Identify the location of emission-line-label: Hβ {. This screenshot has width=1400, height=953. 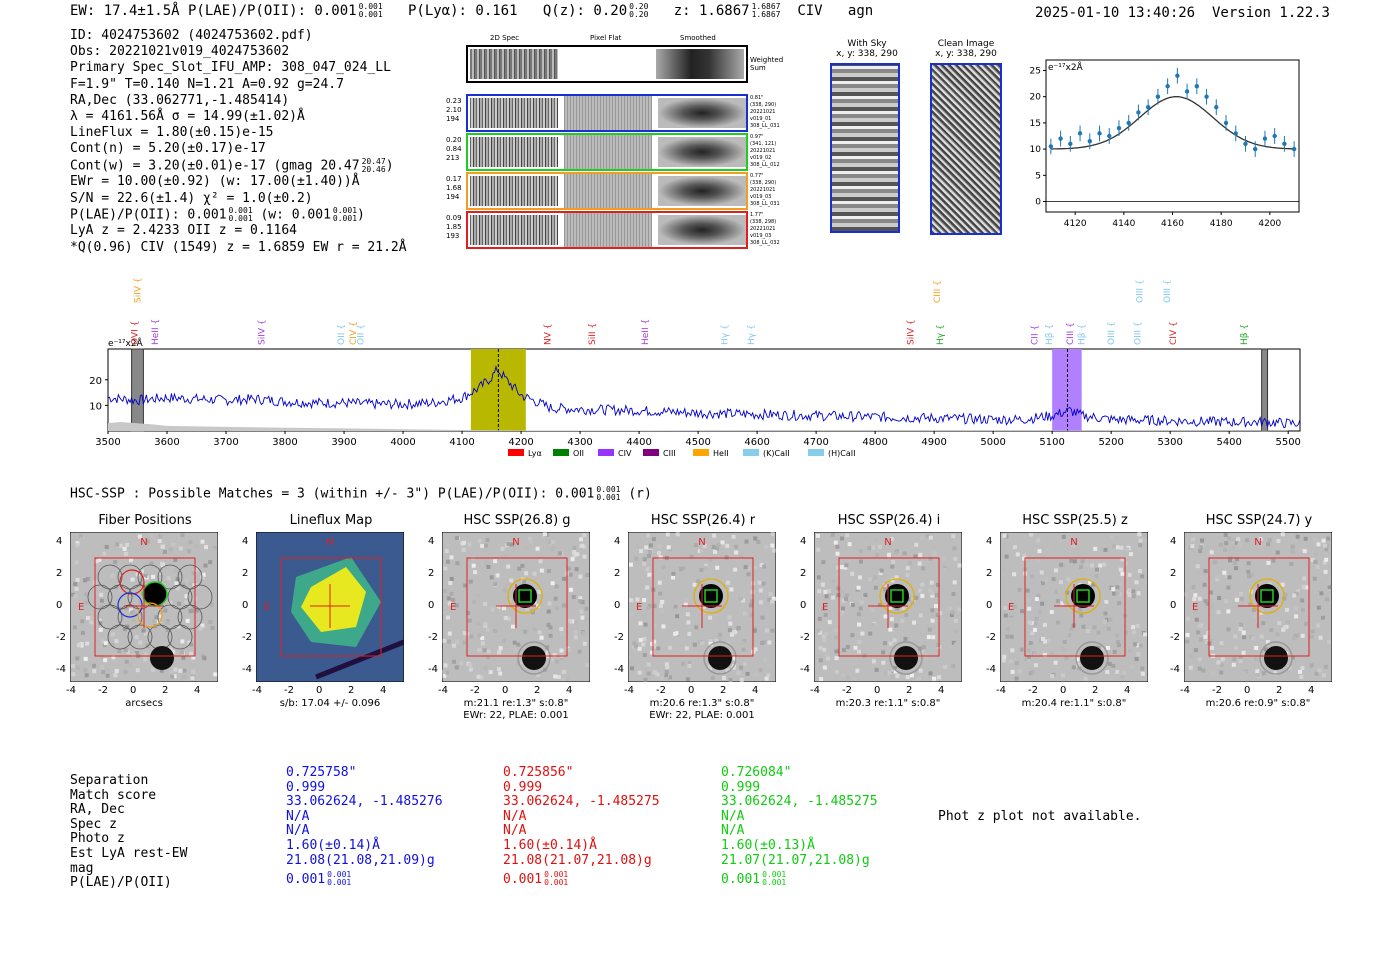
(1083, 334).